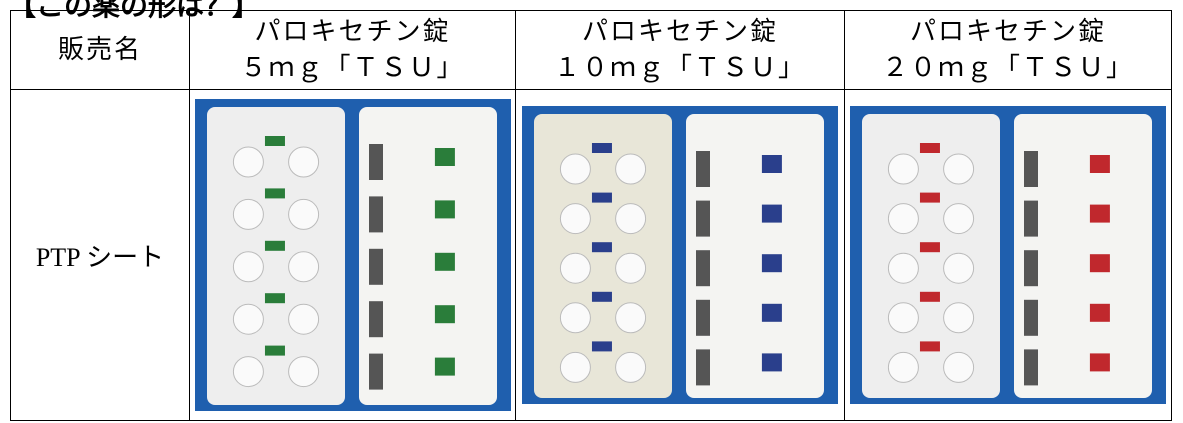 Image resolution: width=1183 pixels, height=423 pixels. I want to click on header-cell: 販売名, so click(100, 50).